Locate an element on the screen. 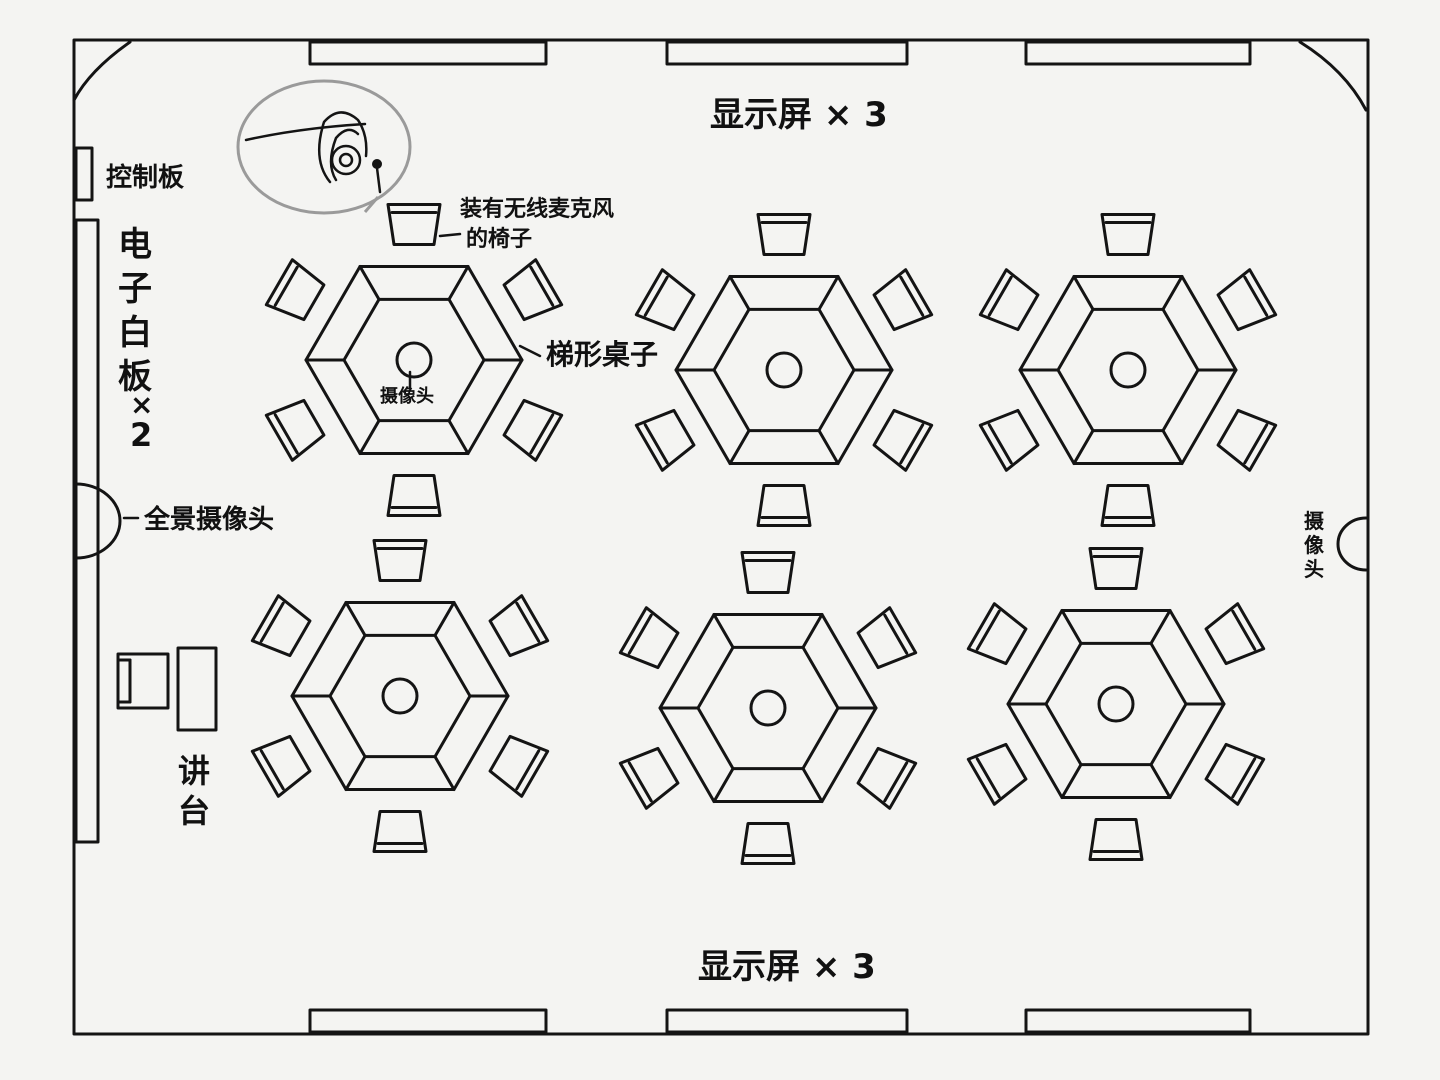 This screenshot has width=1440, height=1080. right-camera-label-2: 像 is located at coordinates (1314, 545).